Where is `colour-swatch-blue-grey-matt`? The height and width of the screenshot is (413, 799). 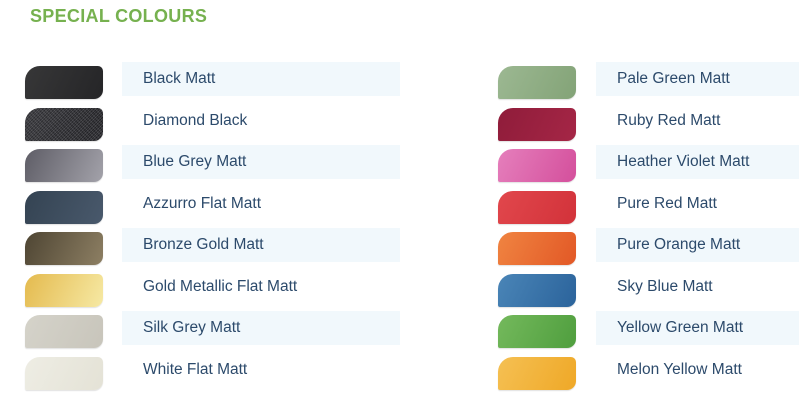
colour-swatch-blue-grey-matt is located at coordinates (64, 165).